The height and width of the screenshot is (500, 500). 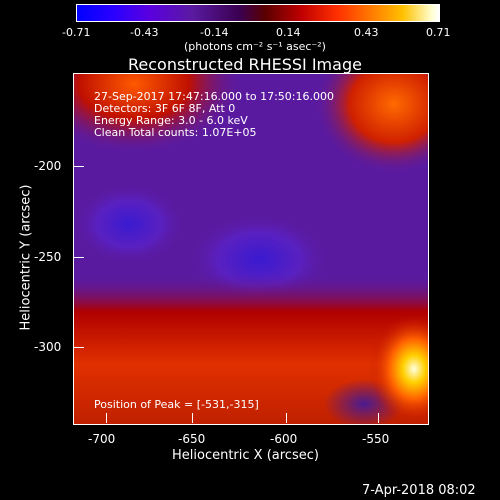 I want to click on colorbar-unit: (photons cm⁻² s⁻¹ asec⁻²), so click(x=255, y=46).